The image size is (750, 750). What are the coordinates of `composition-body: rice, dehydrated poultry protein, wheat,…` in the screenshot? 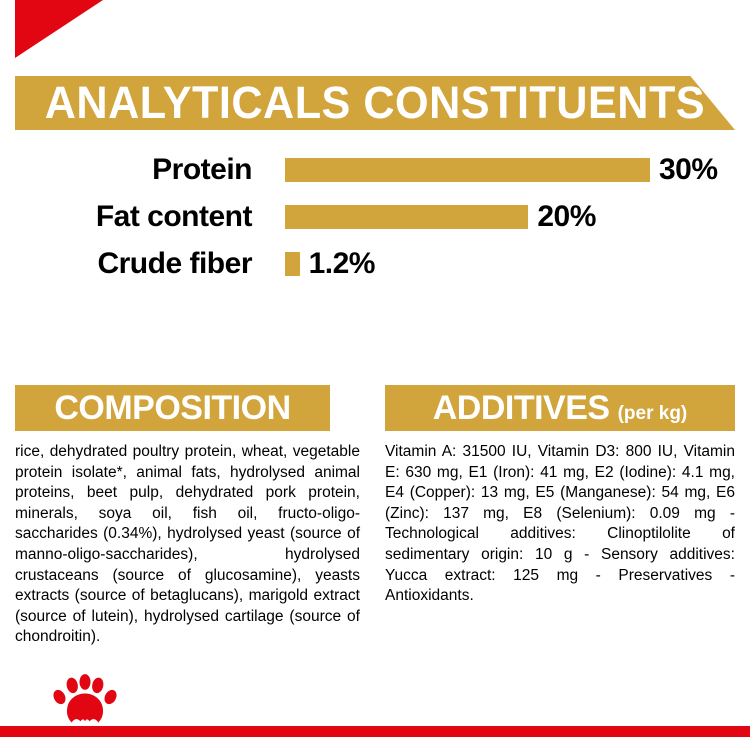 It's located at (187, 544).